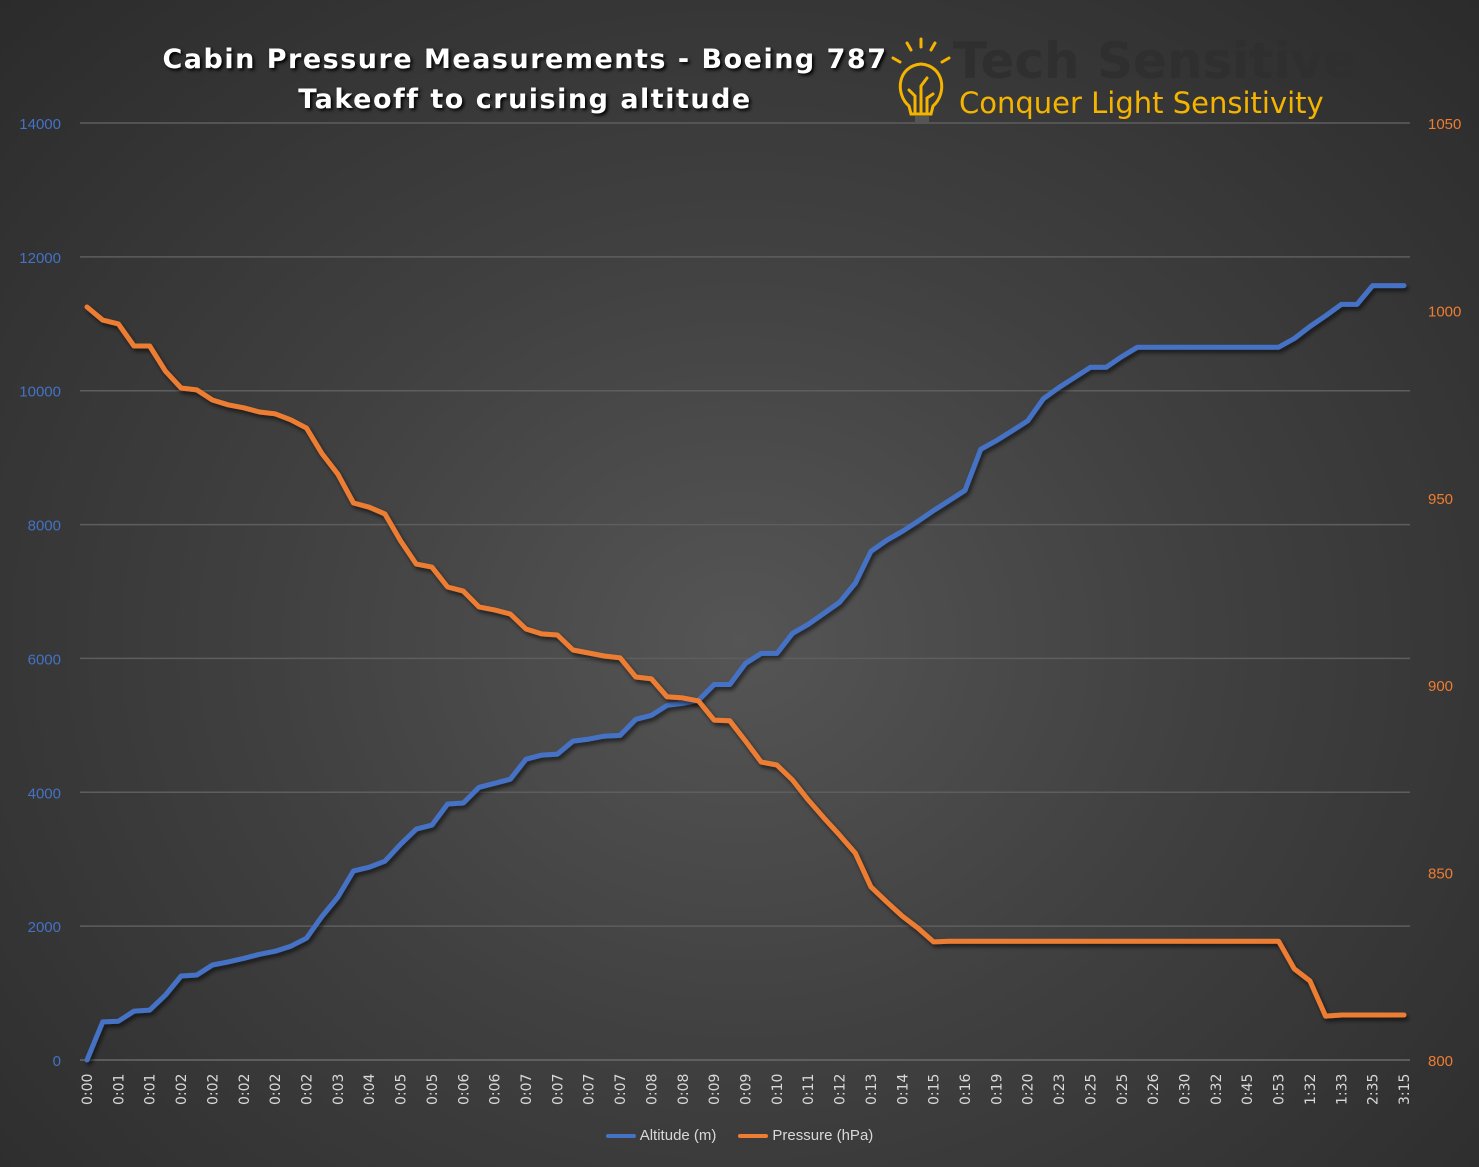  I want to click on legend-item-pressure: Pressure (hPa), so click(805, 1135).